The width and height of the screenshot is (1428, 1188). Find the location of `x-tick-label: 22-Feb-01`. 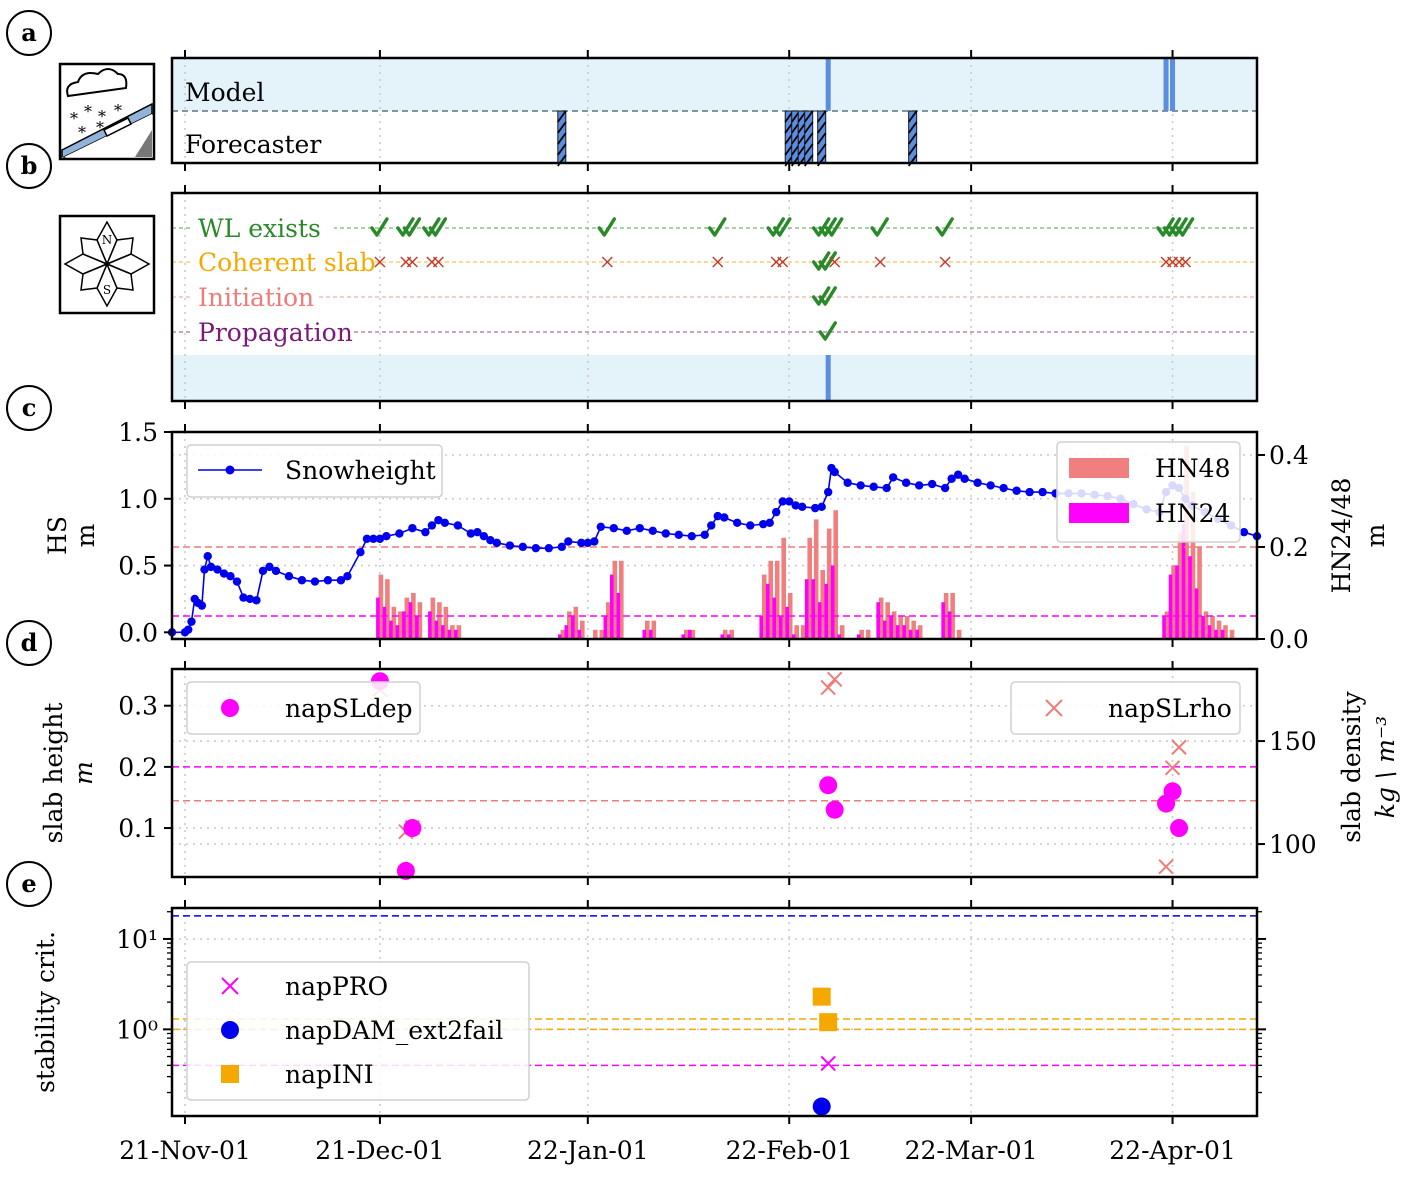

x-tick-label: 22-Feb-01 is located at coordinates (789, 1150).